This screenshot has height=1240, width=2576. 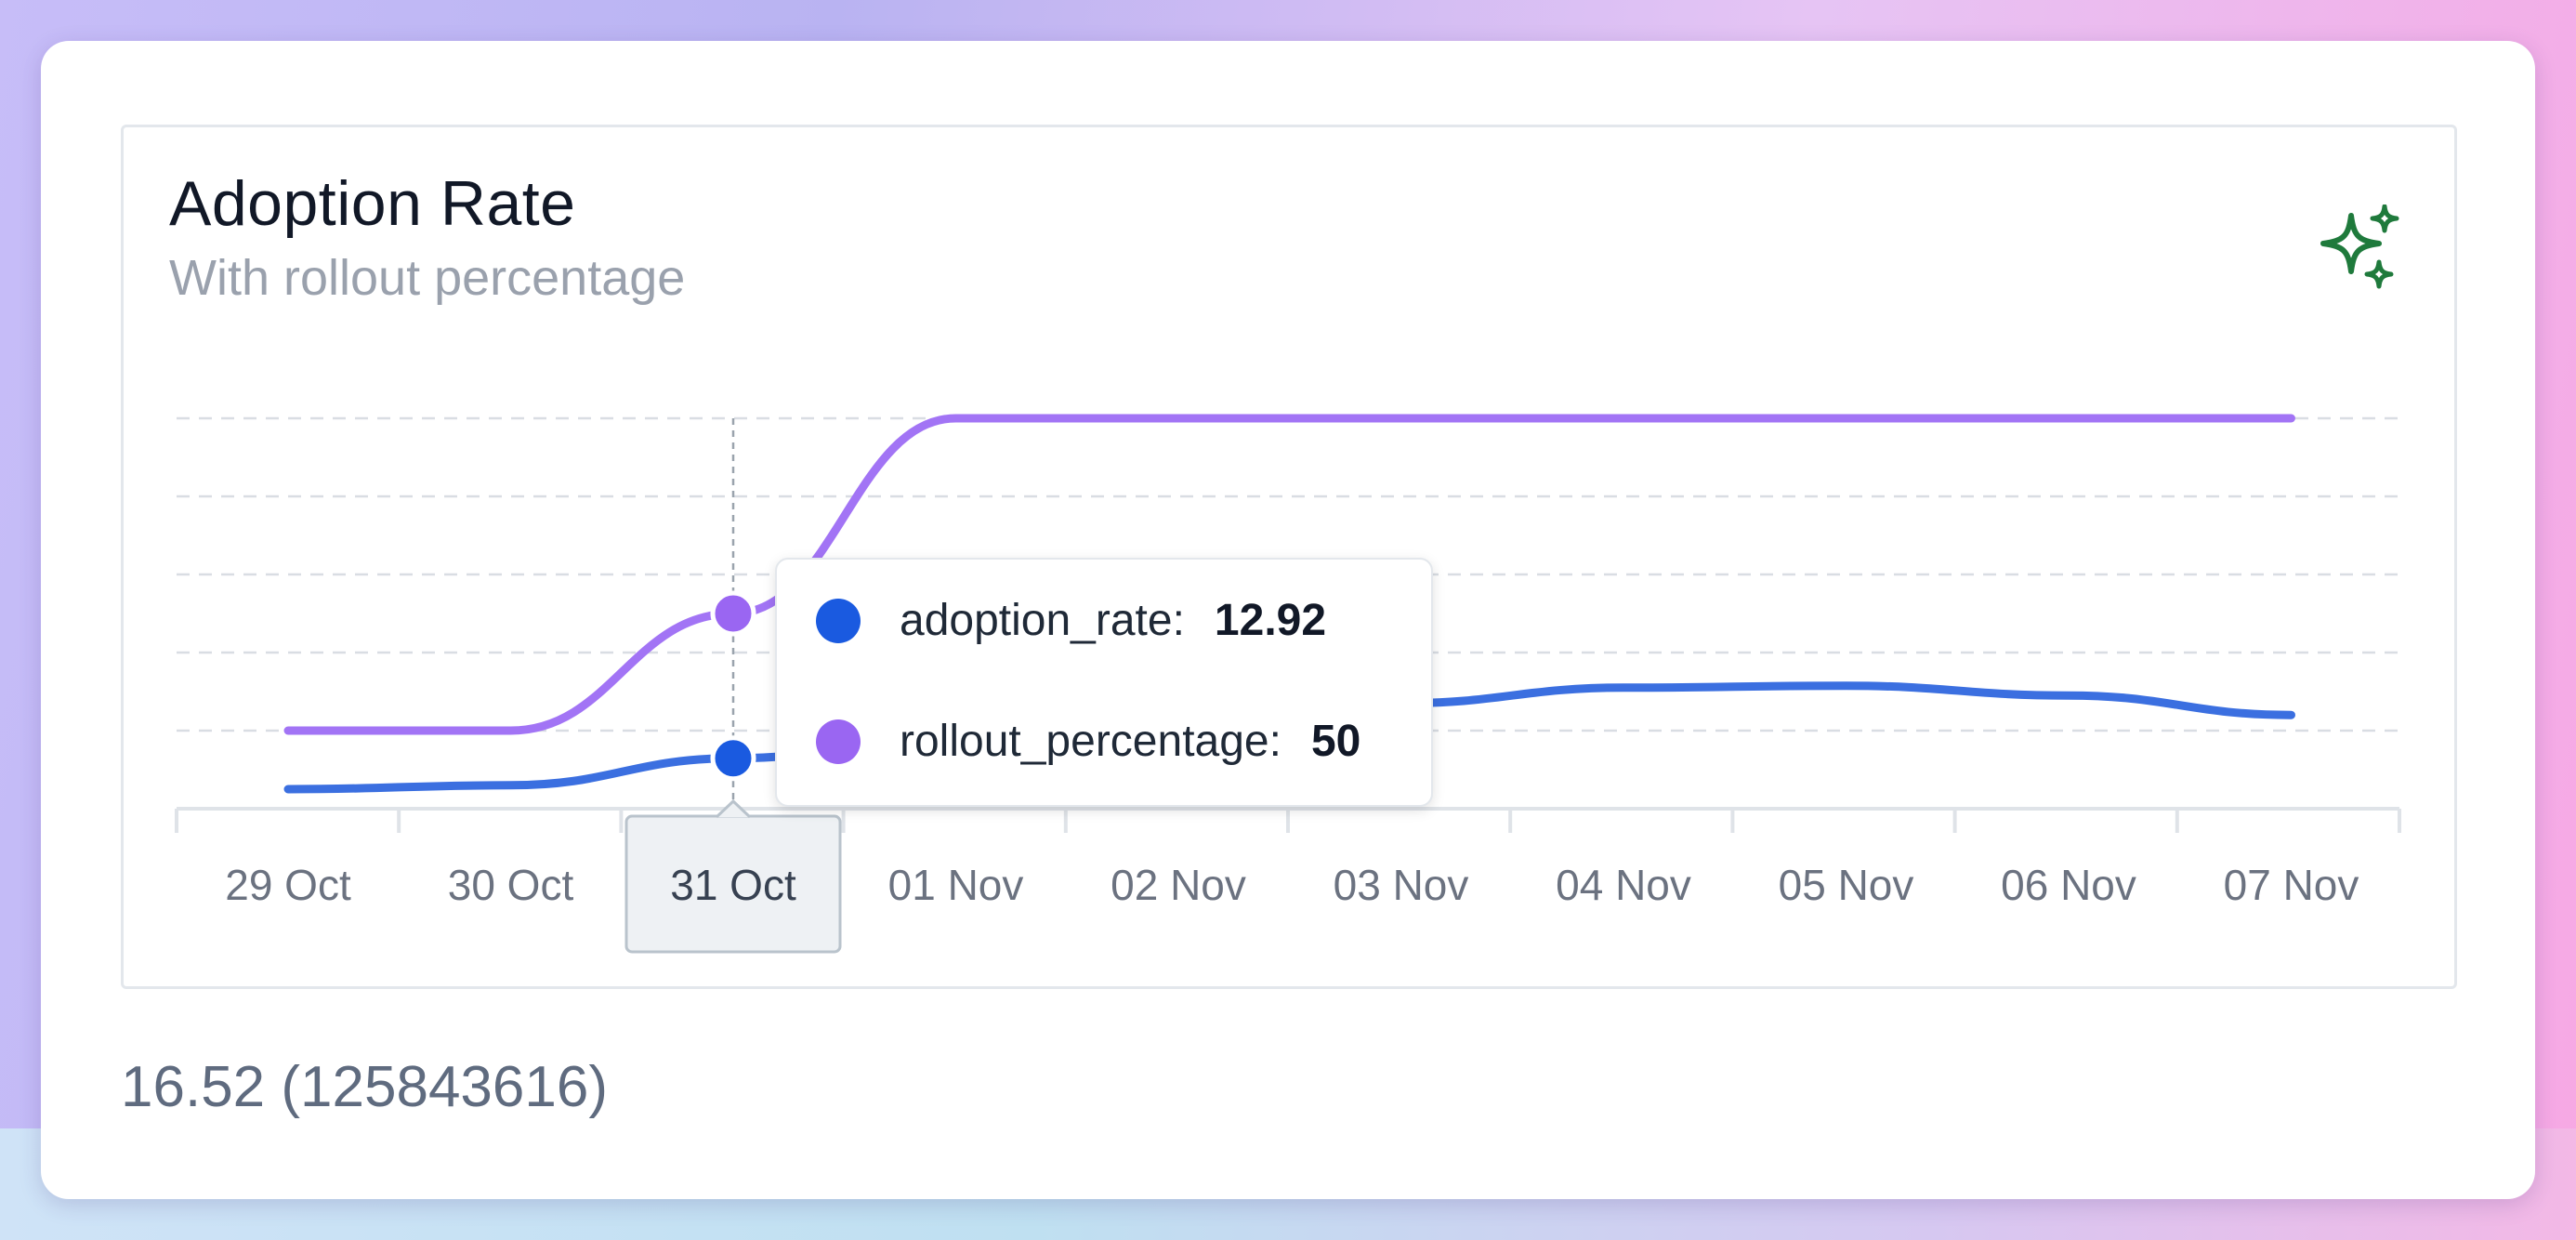 What do you see at coordinates (1623, 885) in the screenshot?
I see `x-tick-label: 04 Nov` at bounding box center [1623, 885].